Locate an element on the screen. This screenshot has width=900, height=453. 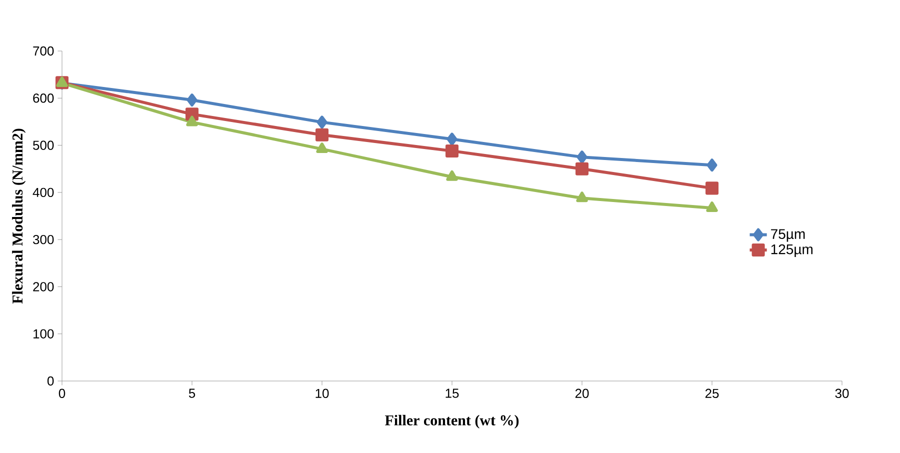
x-tick-label: 0 is located at coordinates (62, 393).